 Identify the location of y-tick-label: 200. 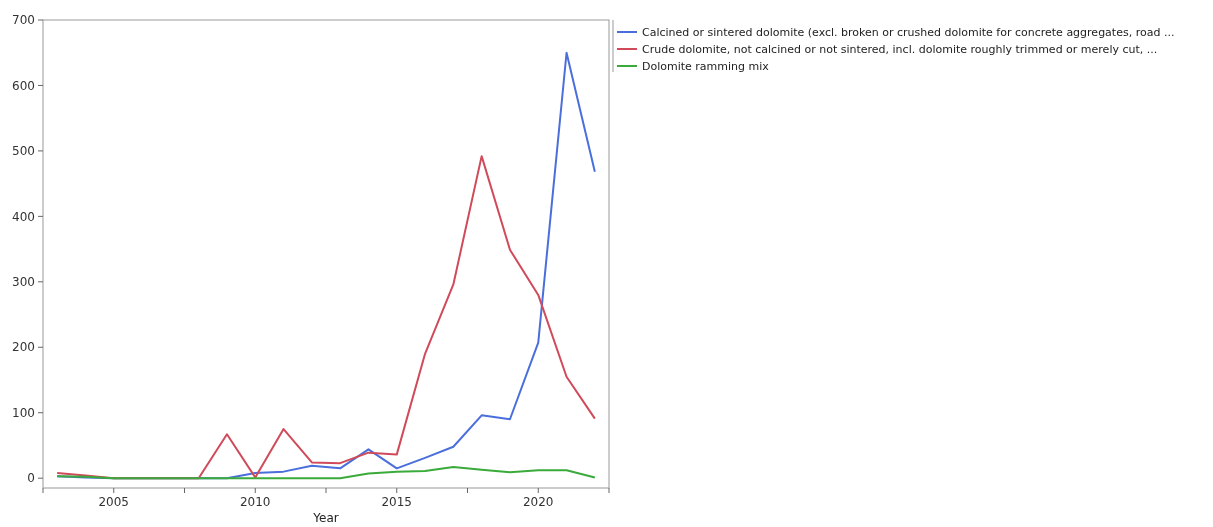
(23, 347).